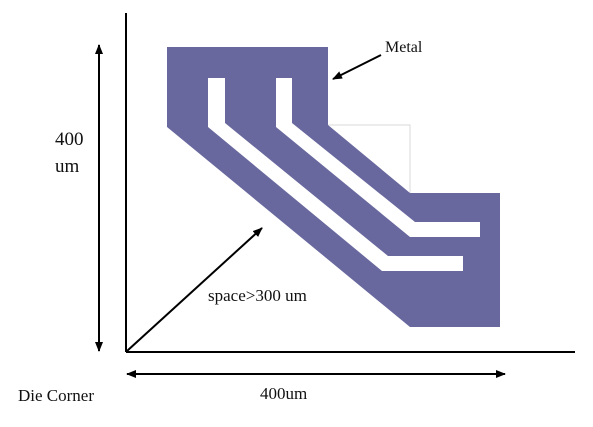 This screenshot has height=427, width=593. What do you see at coordinates (404, 47) in the screenshot?
I see `metal-label: Metal` at bounding box center [404, 47].